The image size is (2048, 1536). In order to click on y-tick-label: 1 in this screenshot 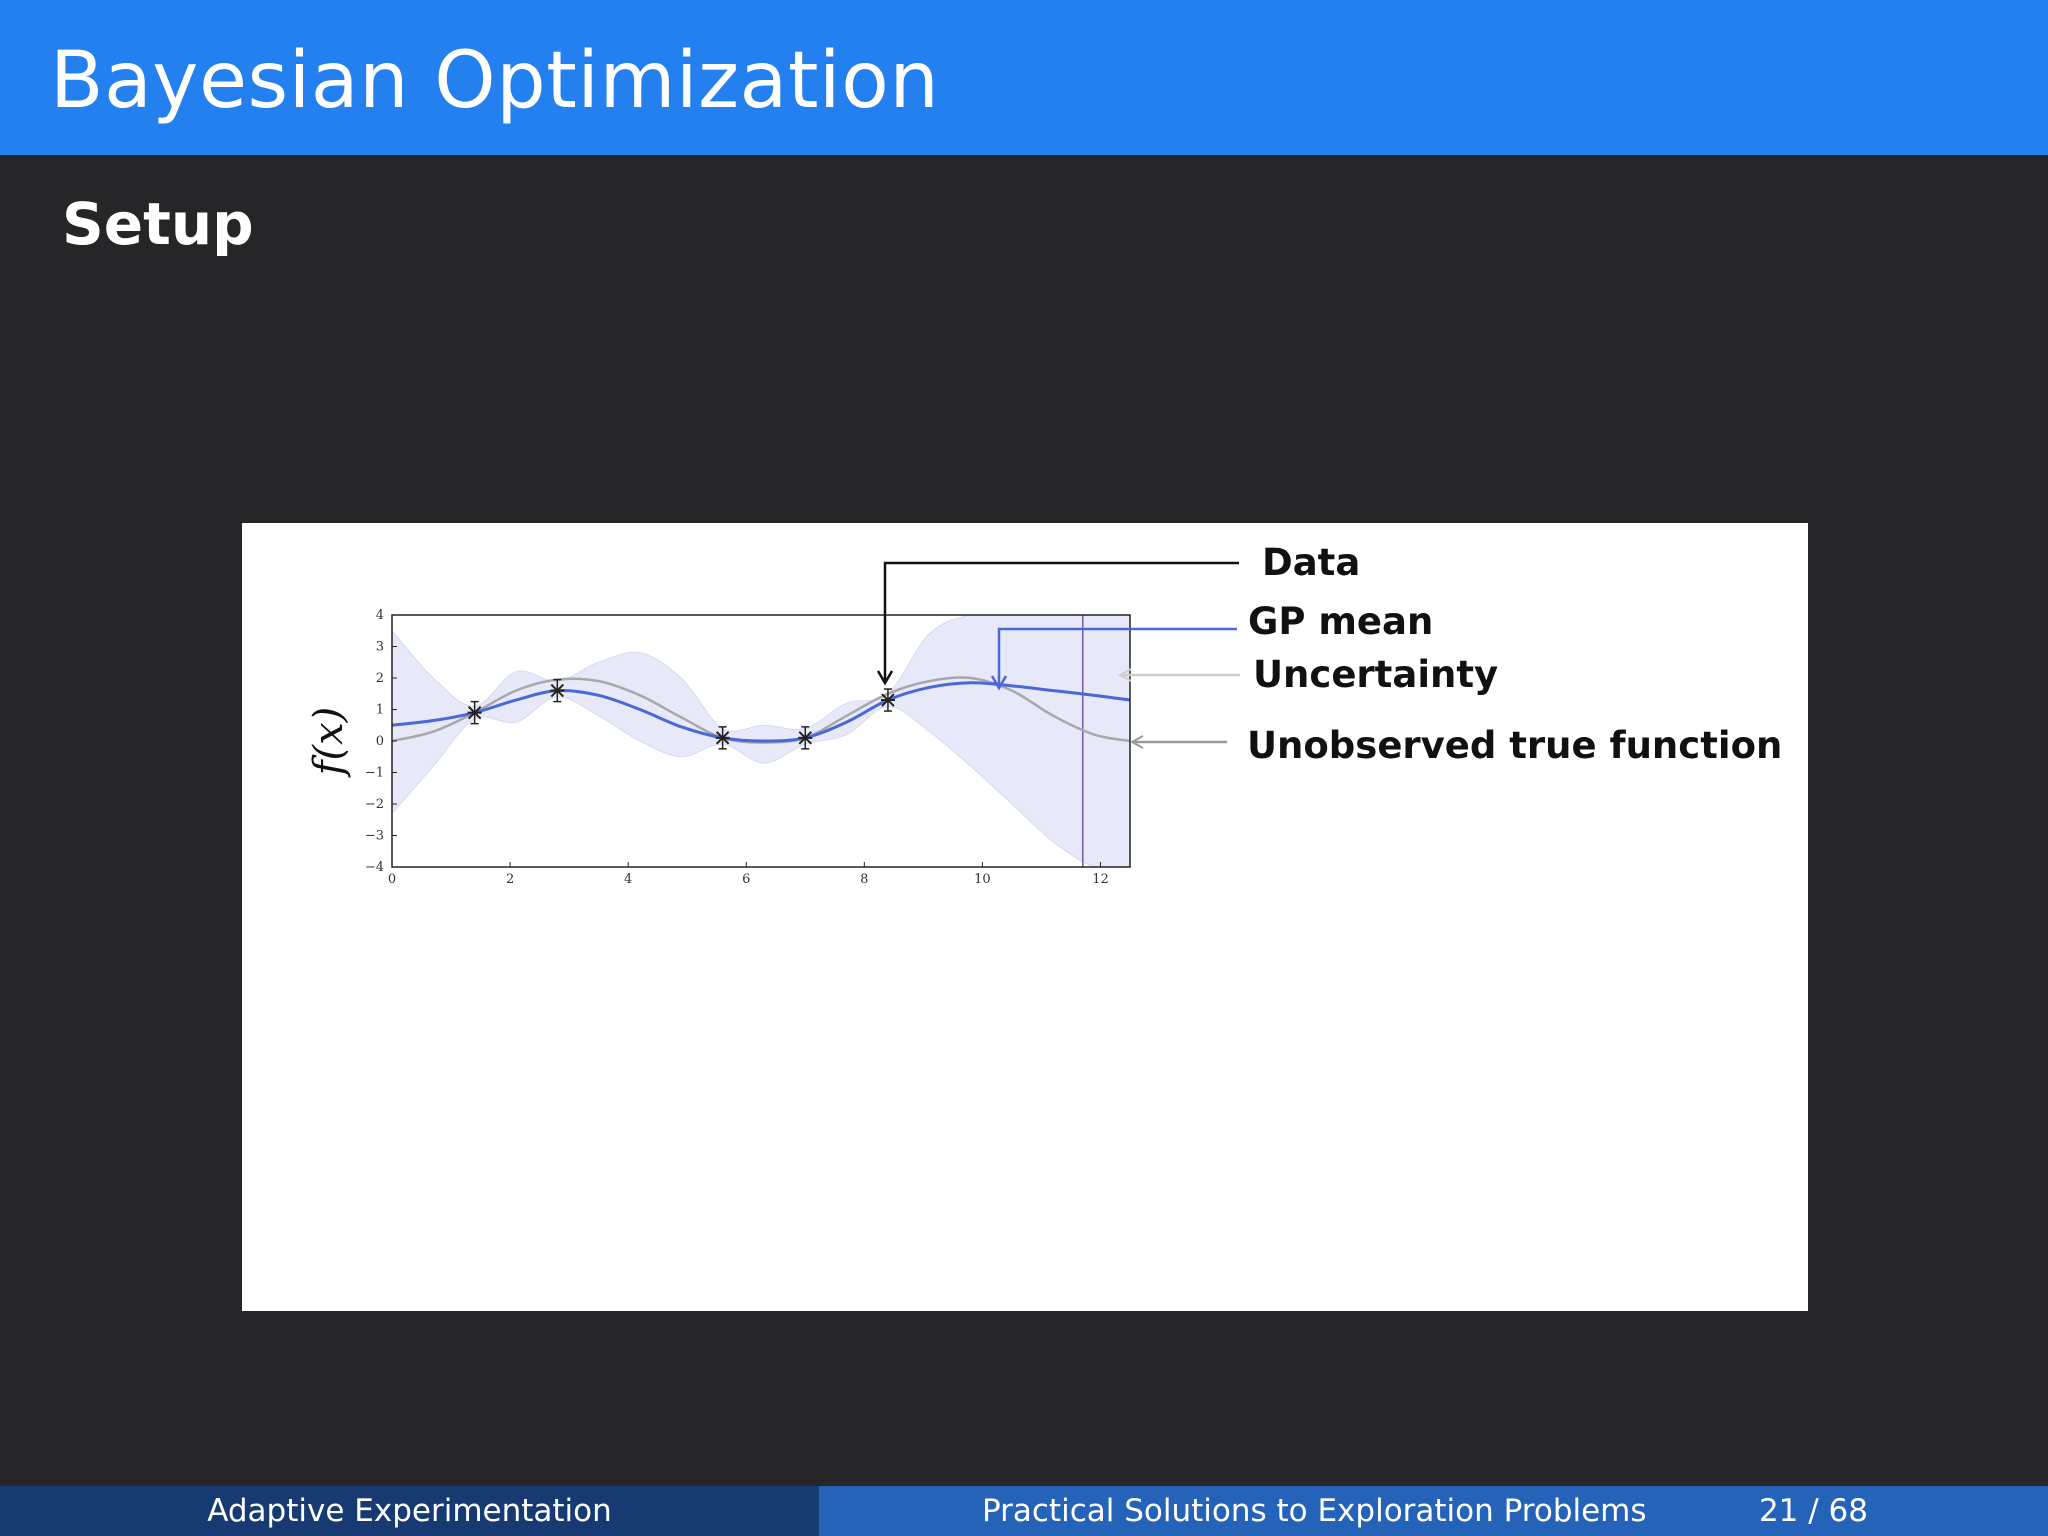, I will do `click(380, 710)`.